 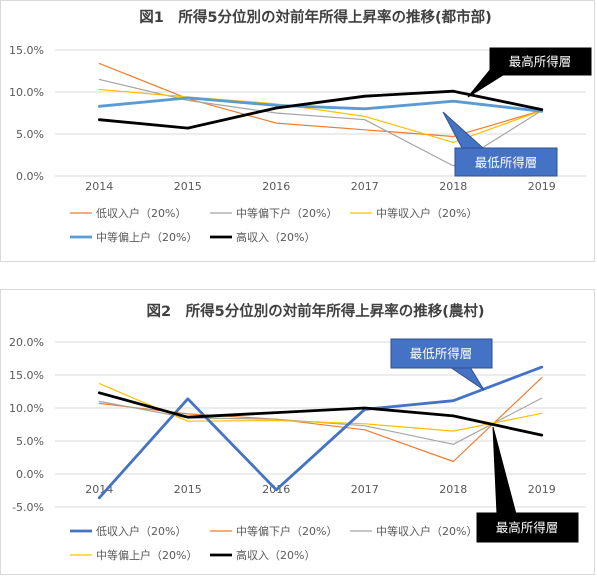 What do you see at coordinates (26, 342) in the screenshot?
I see `y-tick-label: 20.0%` at bounding box center [26, 342].